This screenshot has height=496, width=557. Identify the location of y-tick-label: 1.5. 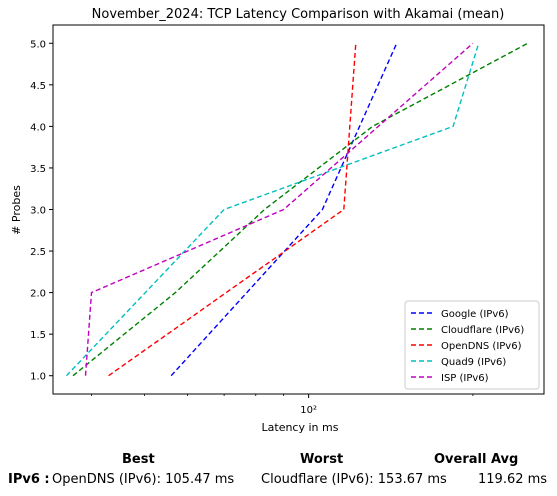
(38, 335).